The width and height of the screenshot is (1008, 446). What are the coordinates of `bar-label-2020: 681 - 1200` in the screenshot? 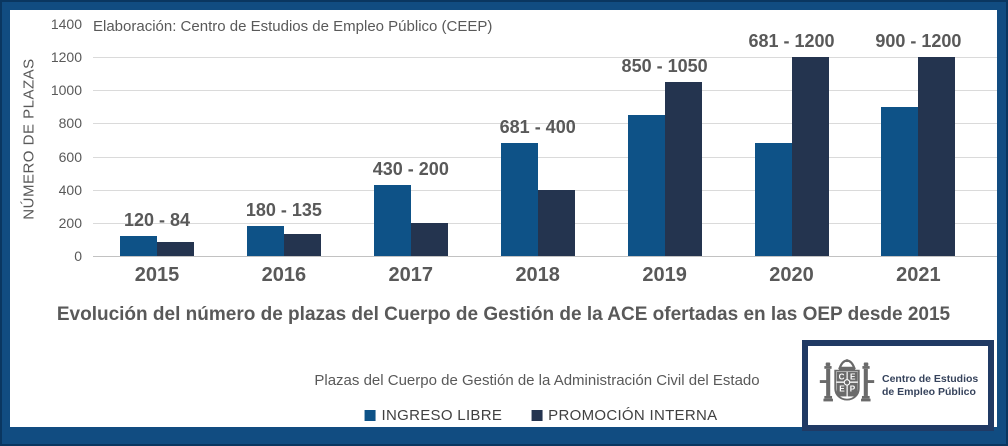 It's located at (791, 41).